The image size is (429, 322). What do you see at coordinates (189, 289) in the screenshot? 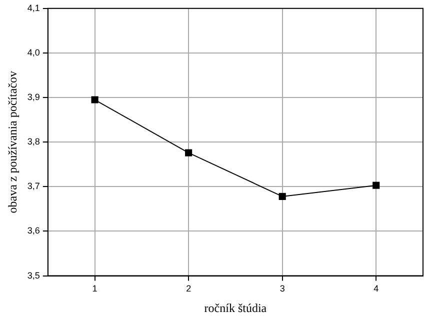
I see `x-tick-label: 2` at bounding box center [189, 289].